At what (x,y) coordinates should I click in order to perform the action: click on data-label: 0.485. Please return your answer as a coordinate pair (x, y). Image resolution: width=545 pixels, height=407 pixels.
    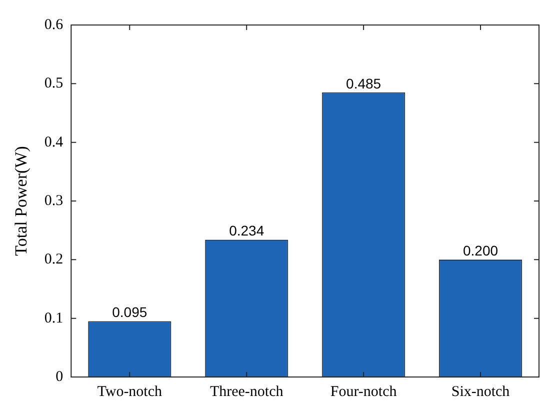
    Looking at the image, I should click on (364, 83).